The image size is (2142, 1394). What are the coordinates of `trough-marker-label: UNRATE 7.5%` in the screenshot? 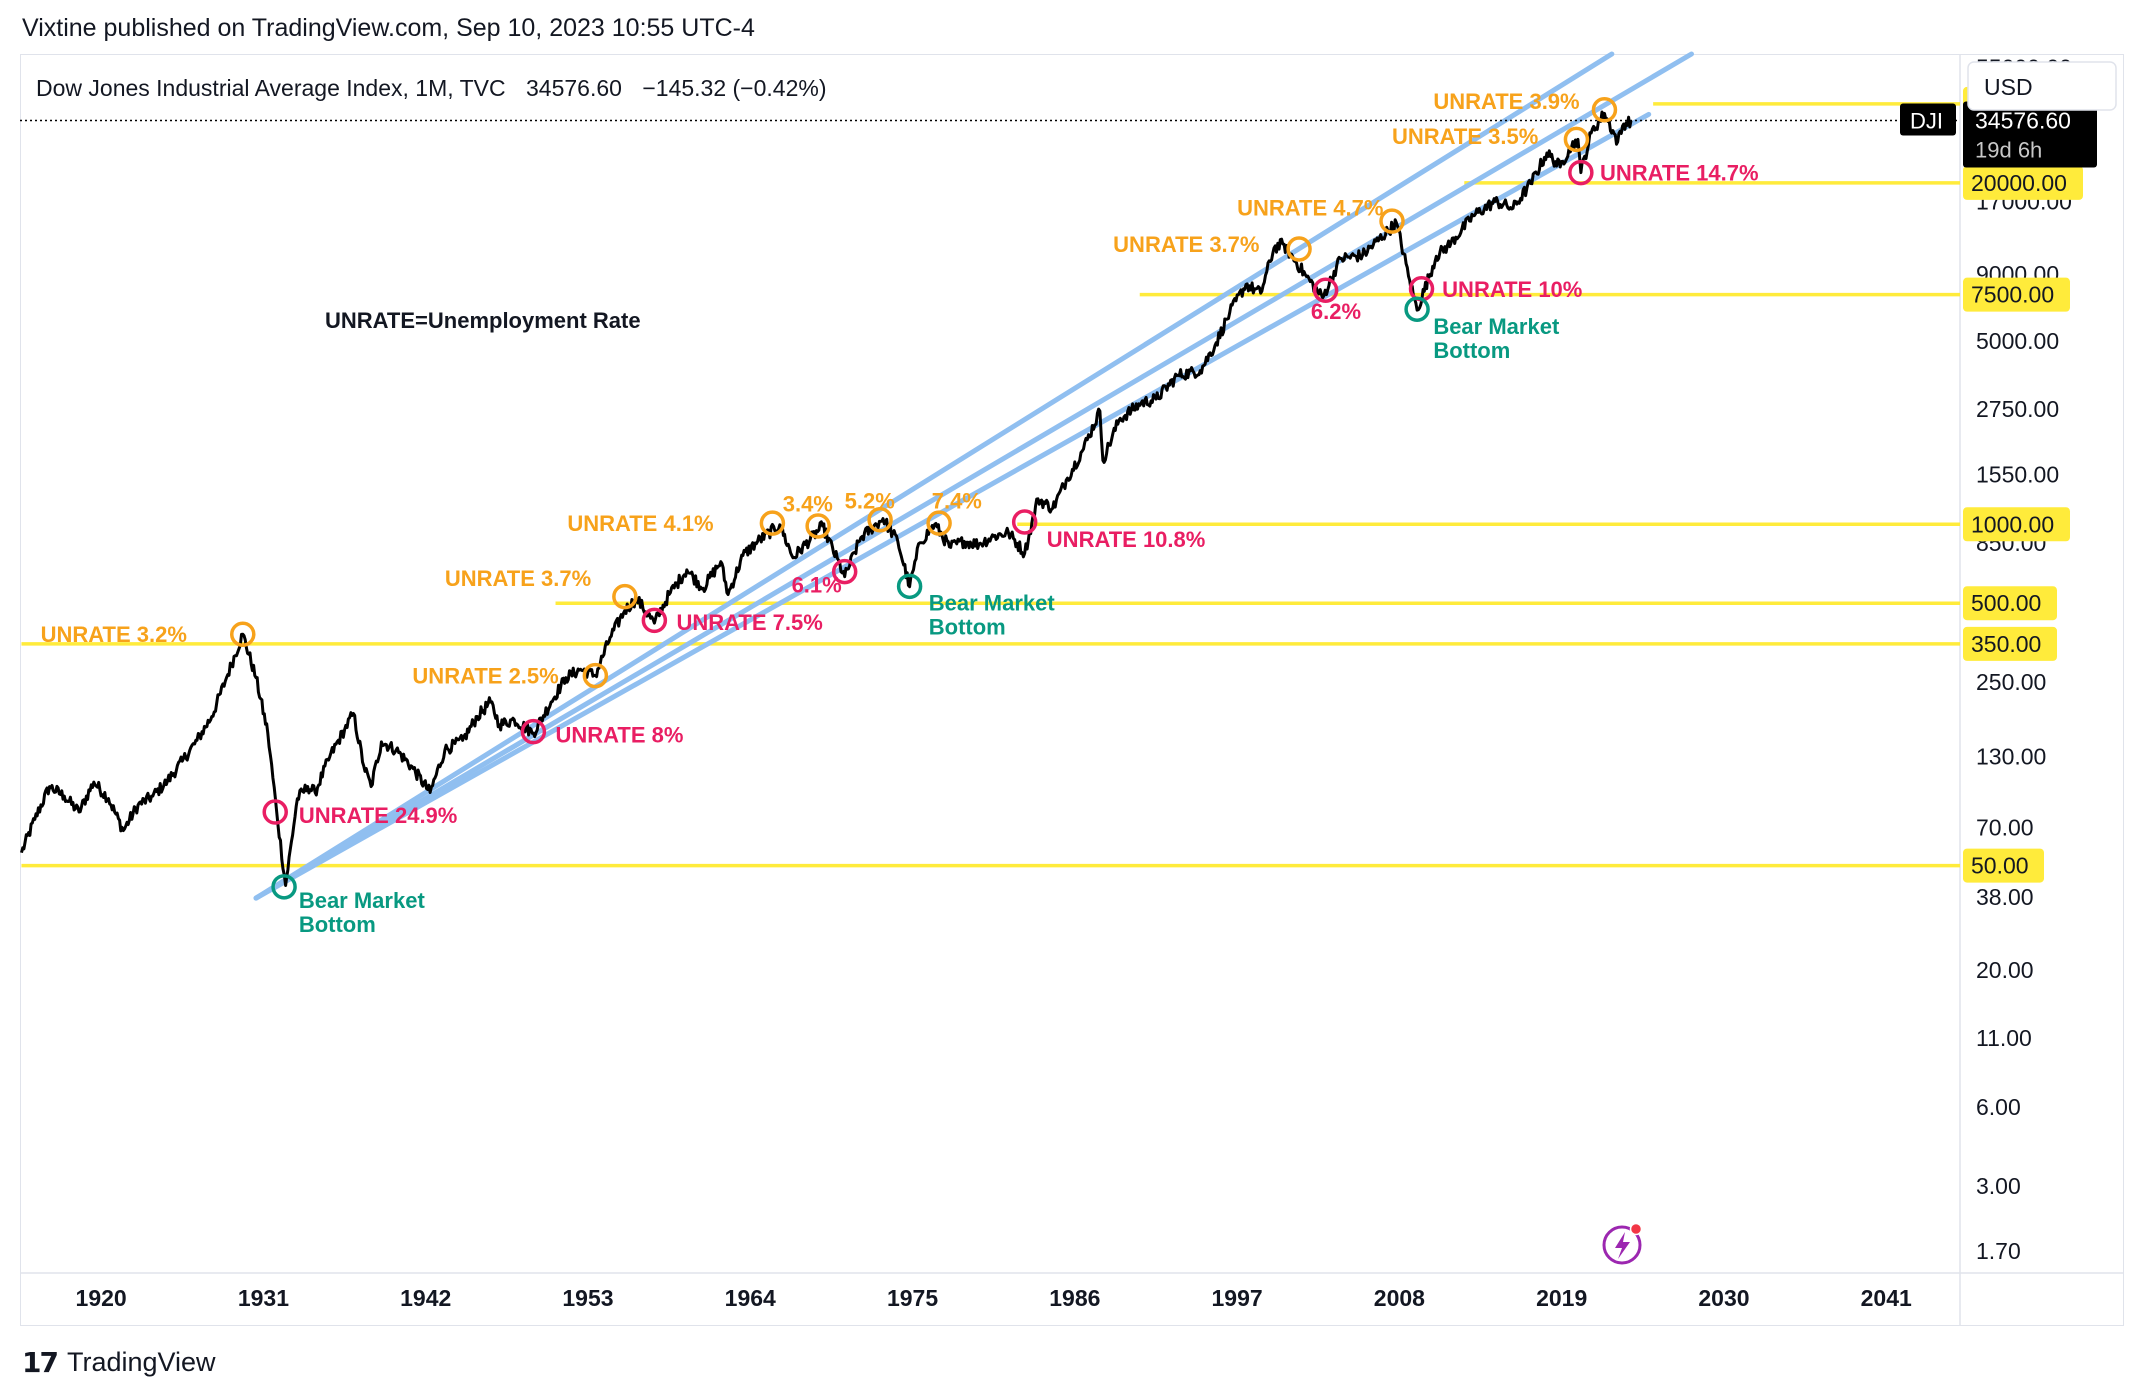 It's located at (750, 622).